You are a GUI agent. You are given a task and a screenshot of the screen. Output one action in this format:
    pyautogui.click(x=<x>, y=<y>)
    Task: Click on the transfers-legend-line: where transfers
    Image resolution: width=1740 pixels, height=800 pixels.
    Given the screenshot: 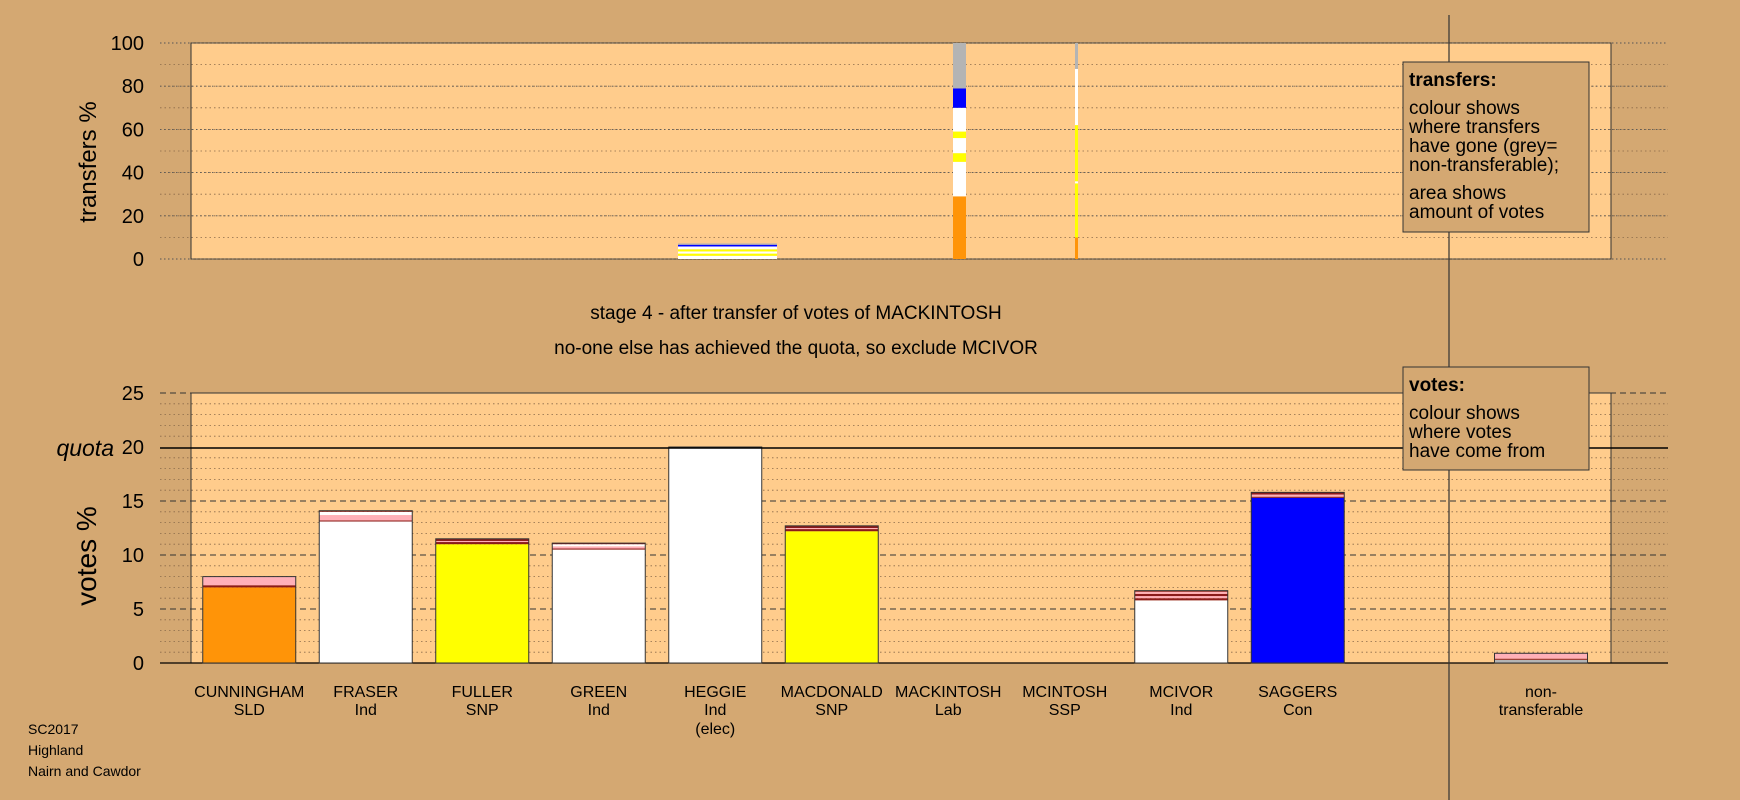 What is the action you would take?
    pyautogui.click(x=1474, y=127)
    